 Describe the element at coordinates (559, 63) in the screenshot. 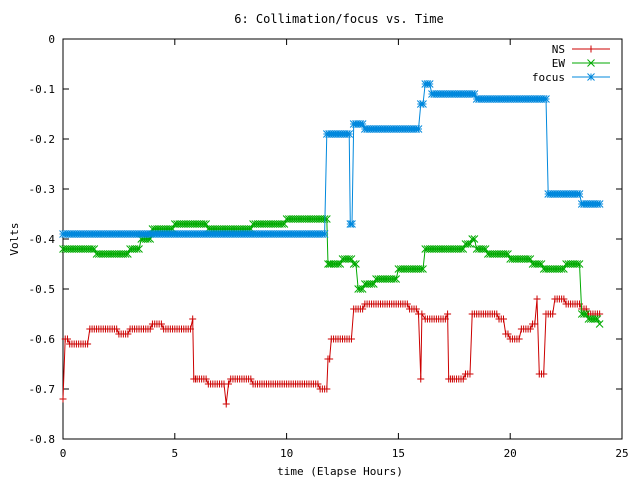

I see `legend-label-ew: EW` at that location.